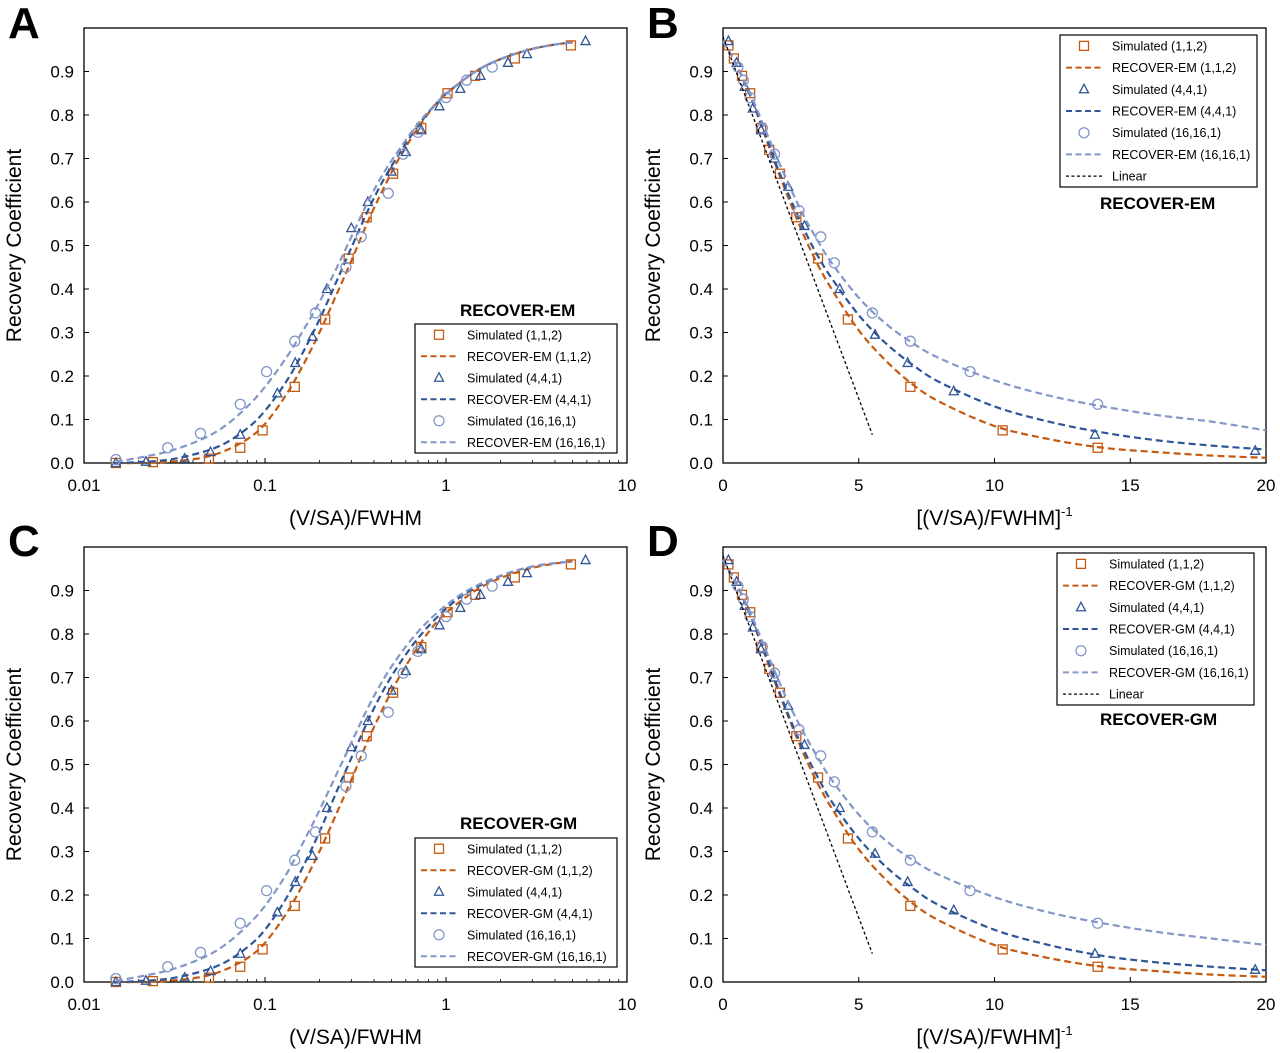  I want to click on legend-entry: Linear, so click(1103, 695).